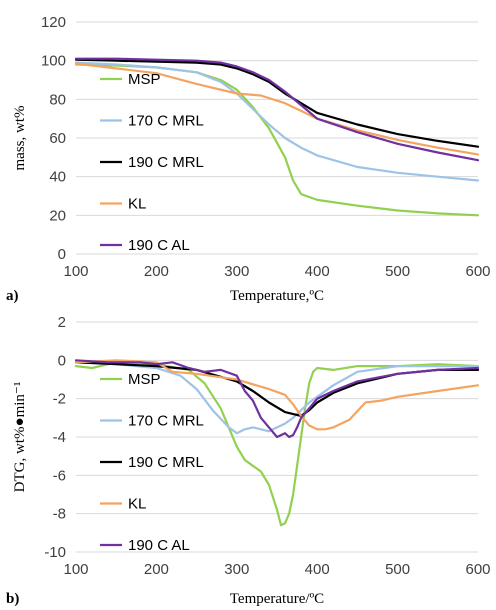  Describe the element at coordinates (12, 599) in the screenshot. I see `panel-label: b)` at that location.